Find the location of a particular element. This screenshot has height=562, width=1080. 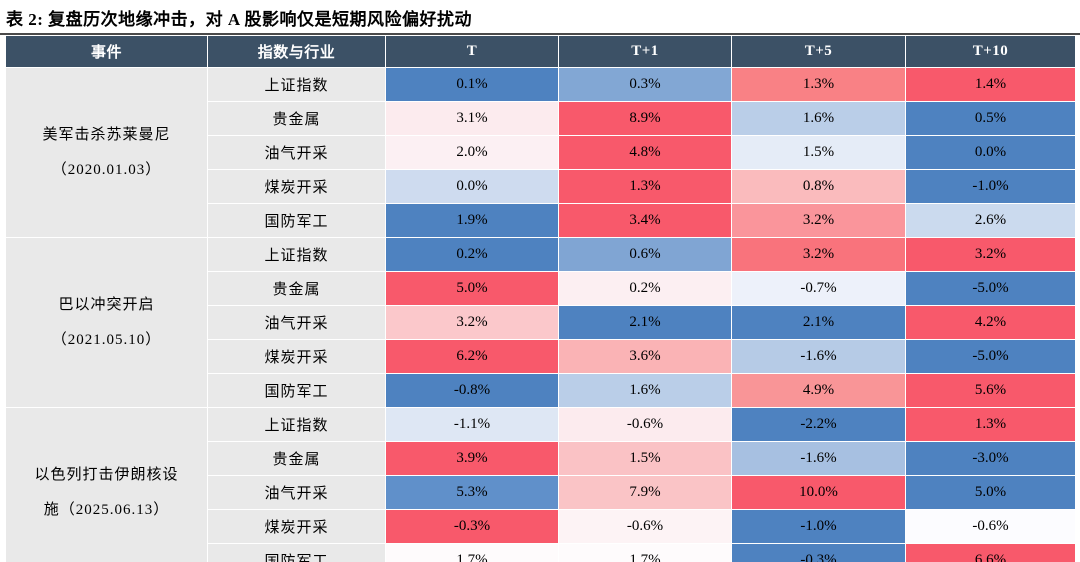

event-line: （2021.05.10） is located at coordinates (106, 339).